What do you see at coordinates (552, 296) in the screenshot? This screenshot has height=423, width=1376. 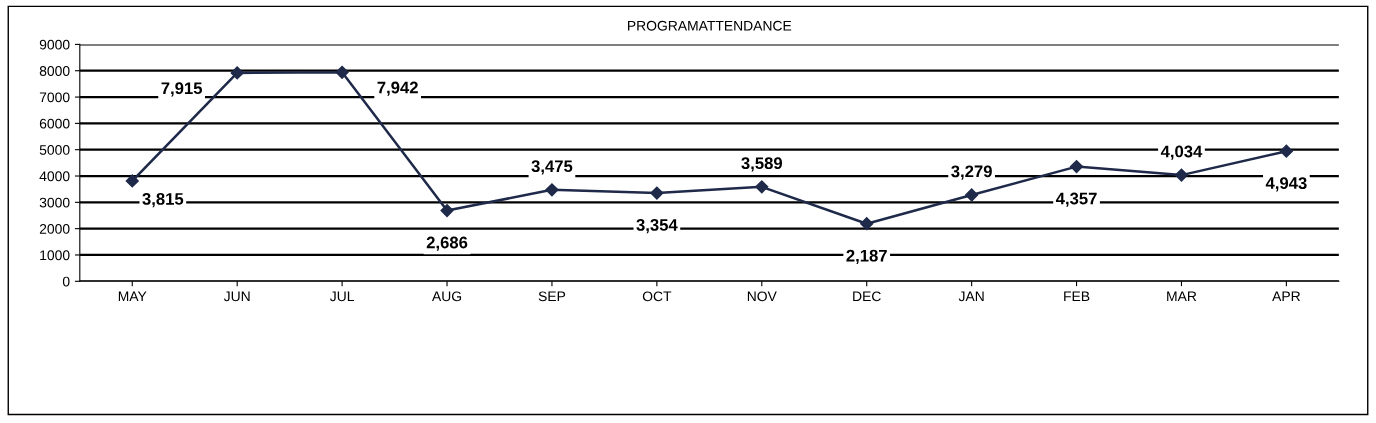 I see `x-tick-label: SEP` at bounding box center [552, 296].